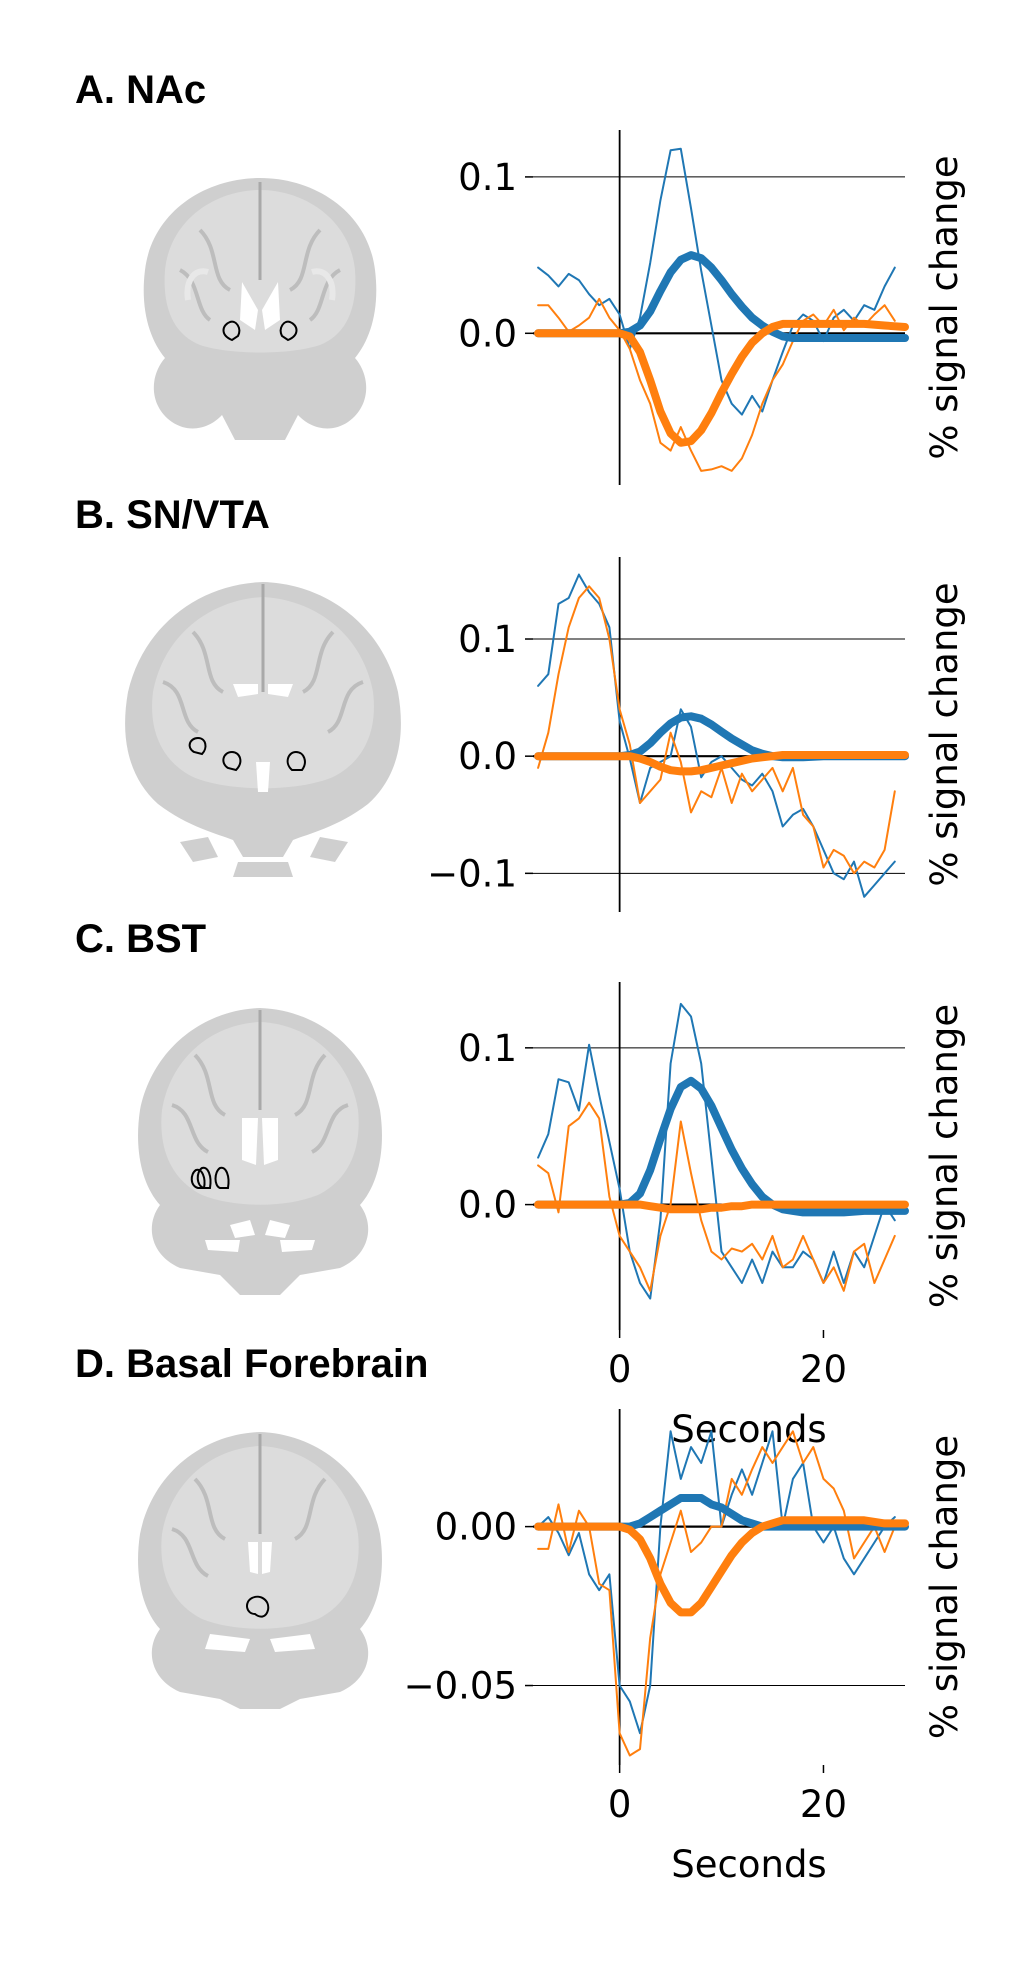  I want to click on panel-title-a: A. NAc, so click(141, 90).